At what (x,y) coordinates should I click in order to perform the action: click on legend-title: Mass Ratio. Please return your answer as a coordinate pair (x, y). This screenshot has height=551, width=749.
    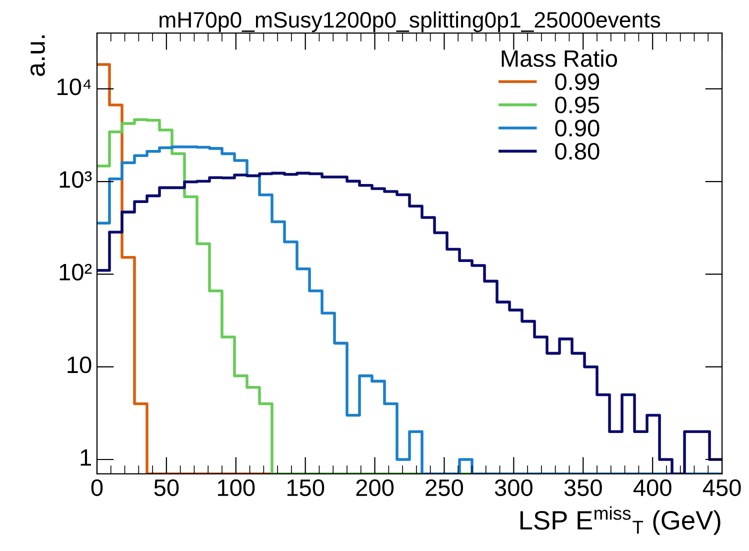
    Looking at the image, I should click on (560, 58).